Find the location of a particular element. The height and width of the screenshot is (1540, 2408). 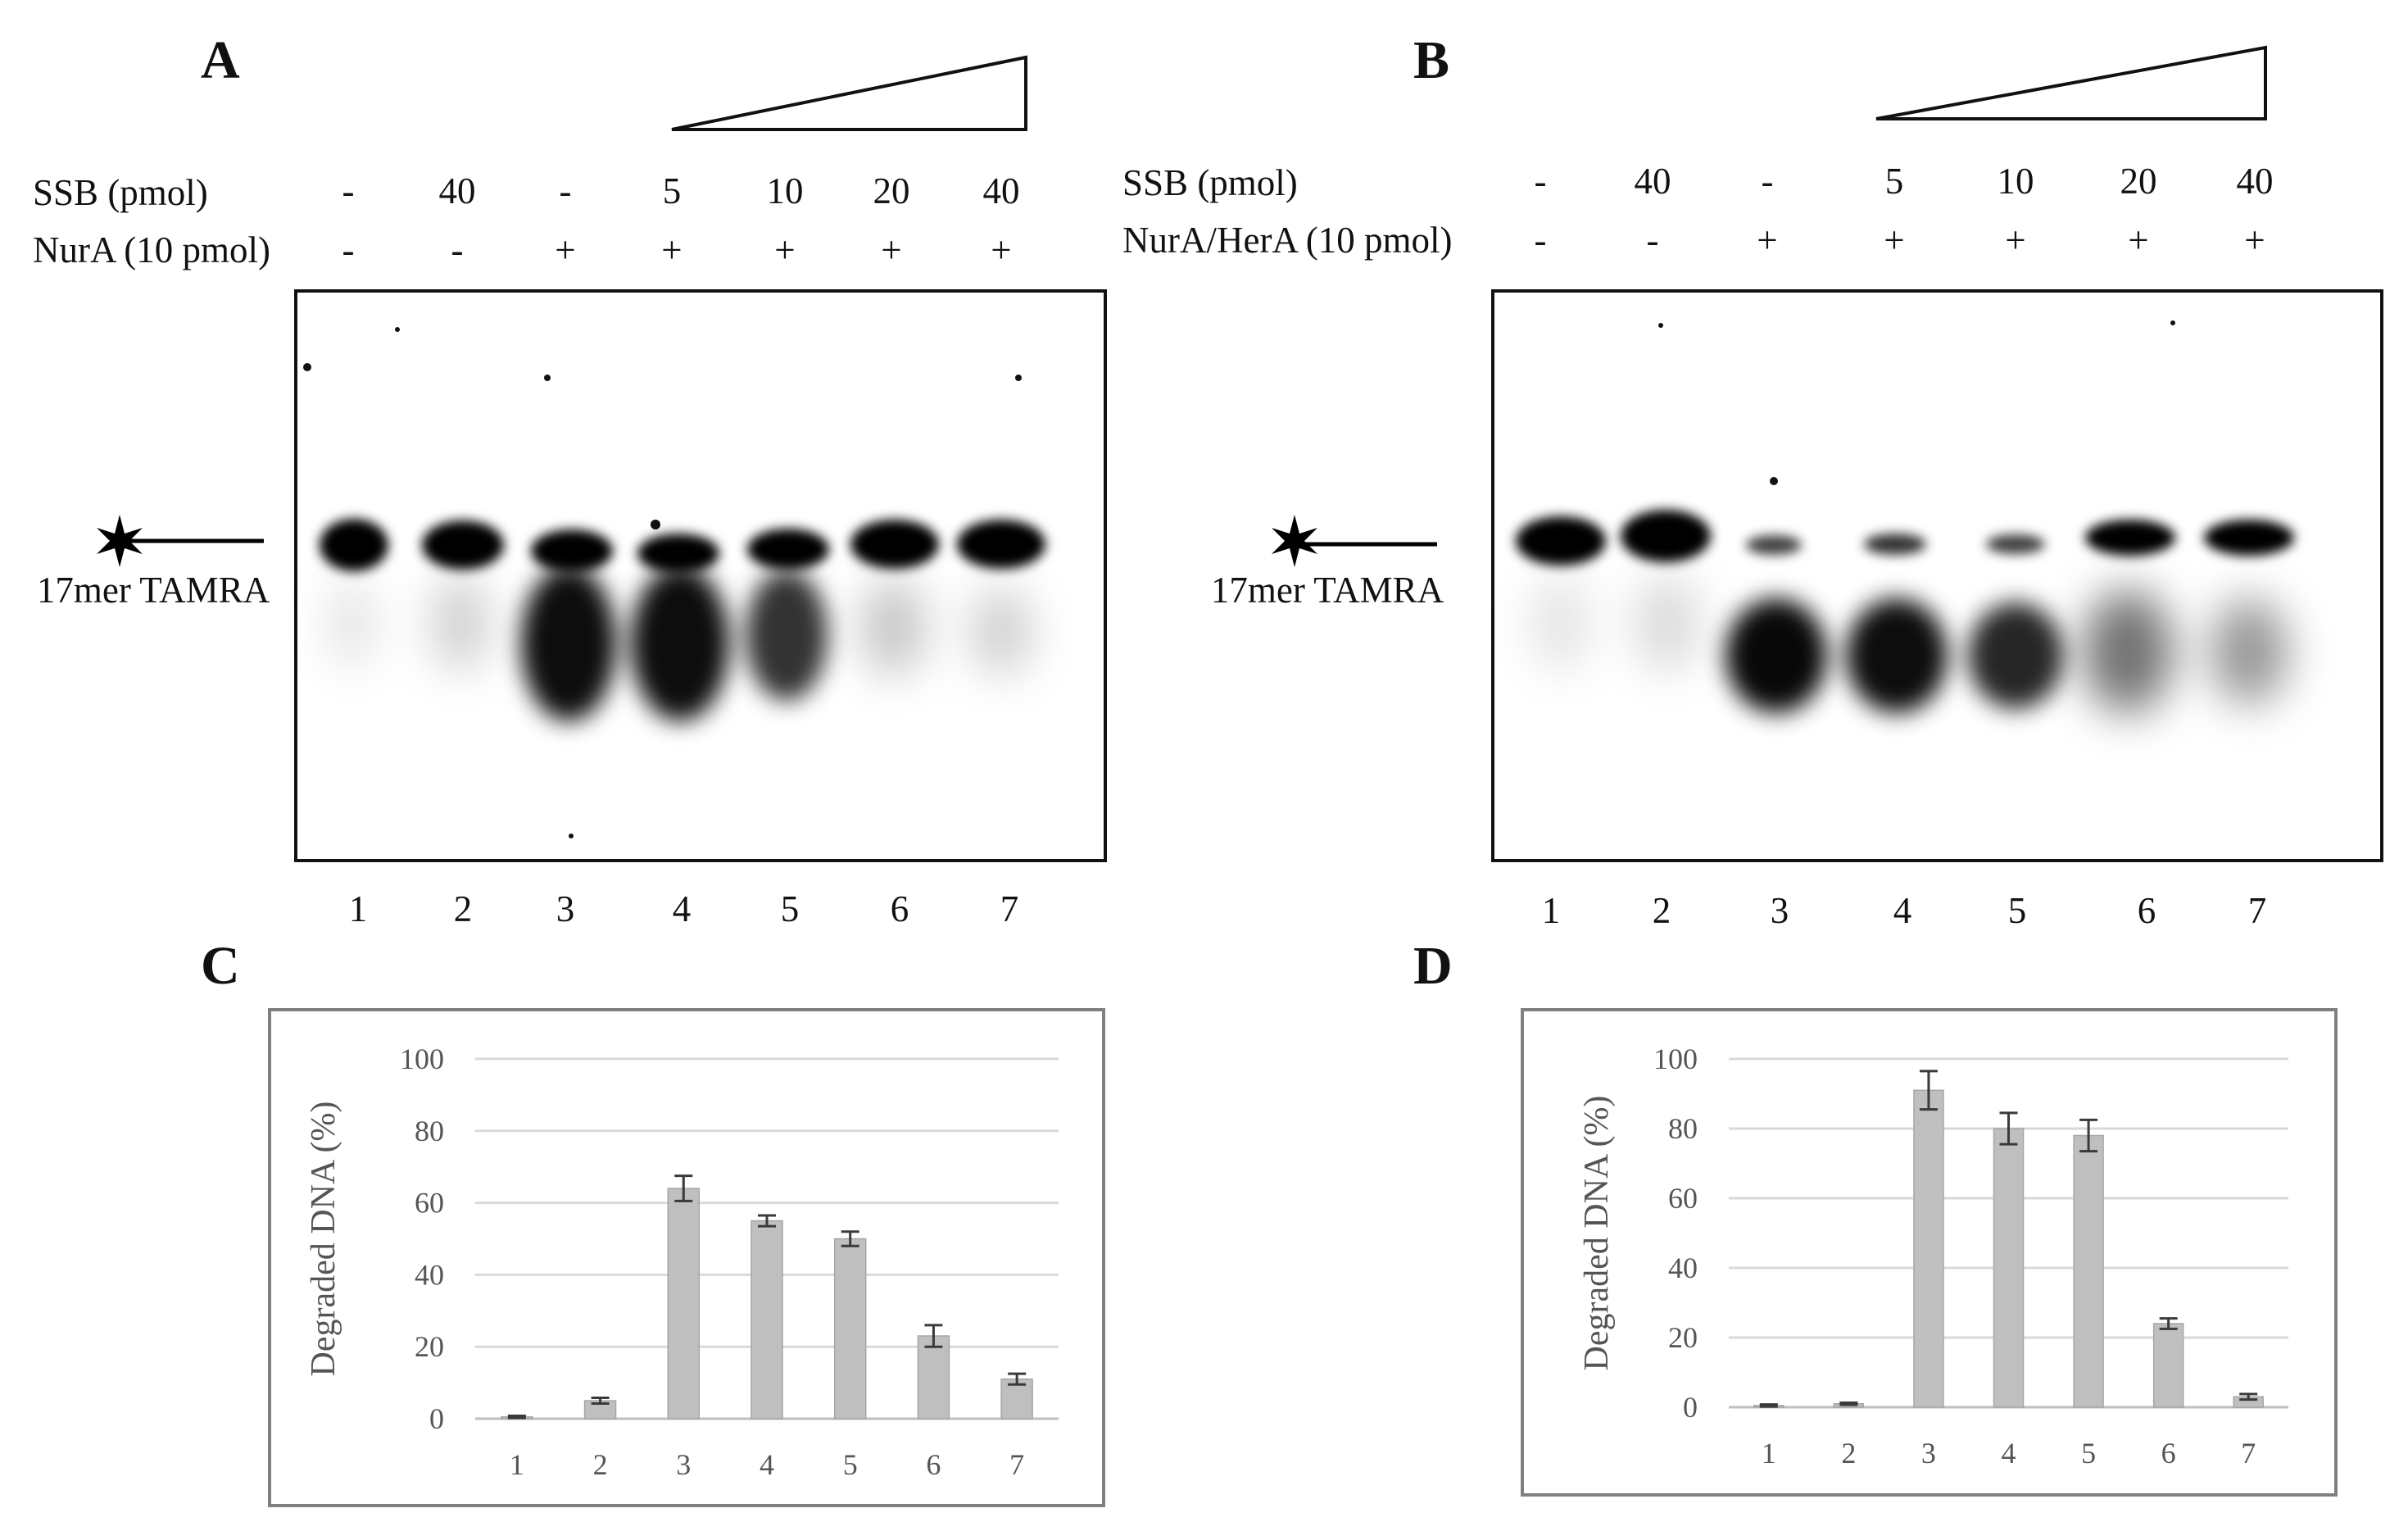

lane-numbers-a: 1 2 3 4 5 6 7 is located at coordinates (684, 909).